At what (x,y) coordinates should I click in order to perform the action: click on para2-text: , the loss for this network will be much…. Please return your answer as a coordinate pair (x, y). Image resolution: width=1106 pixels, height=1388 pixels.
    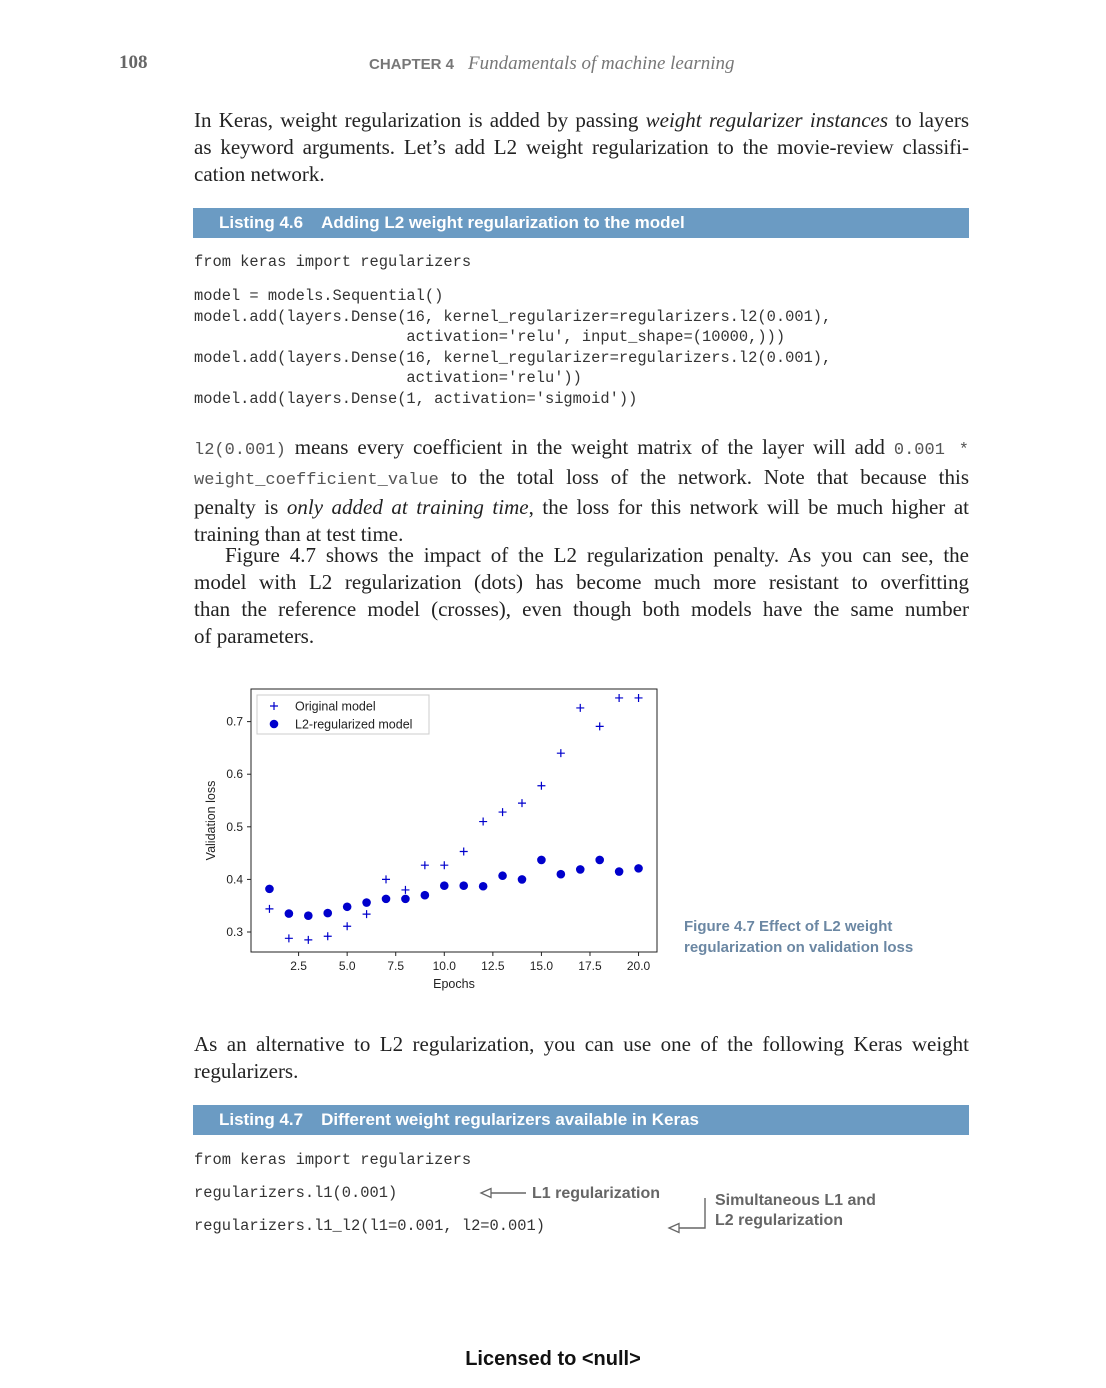
    Looking at the image, I should click on (748, 507).